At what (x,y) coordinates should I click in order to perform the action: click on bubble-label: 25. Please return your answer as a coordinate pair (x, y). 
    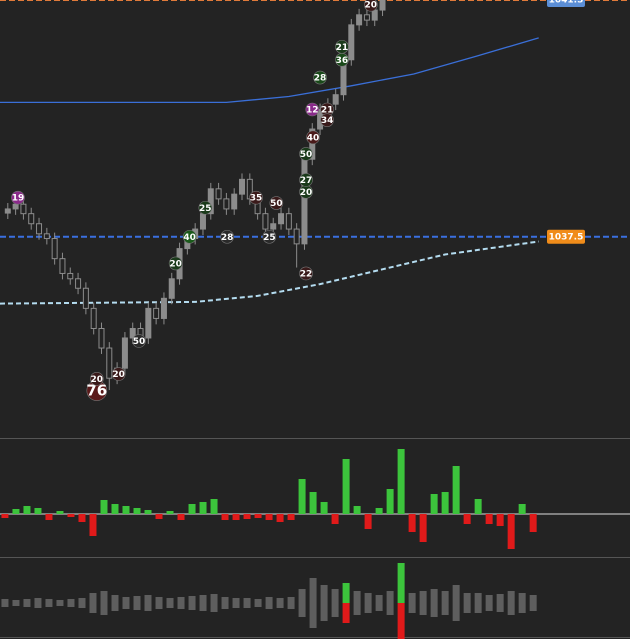
    Looking at the image, I should click on (269, 238).